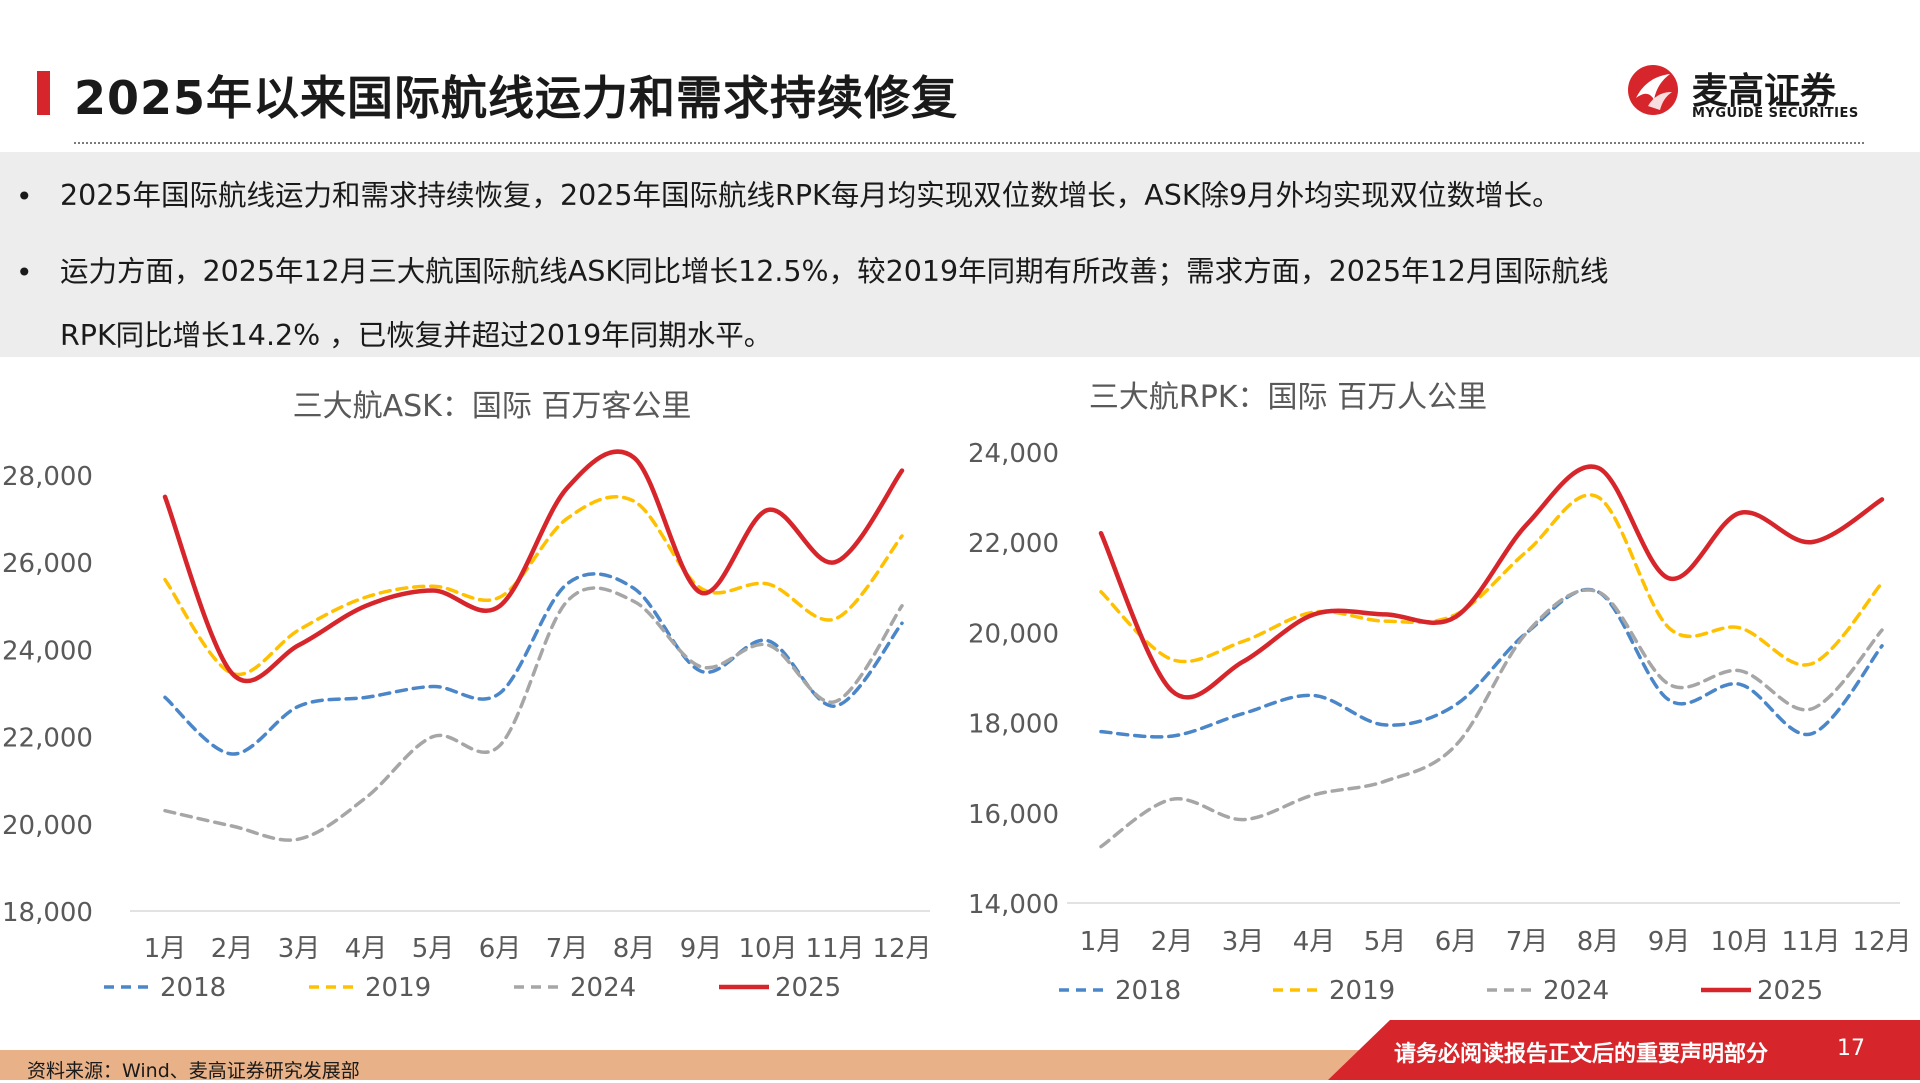  I want to click on logo-name: 麦高证券, so click(1764, 91).